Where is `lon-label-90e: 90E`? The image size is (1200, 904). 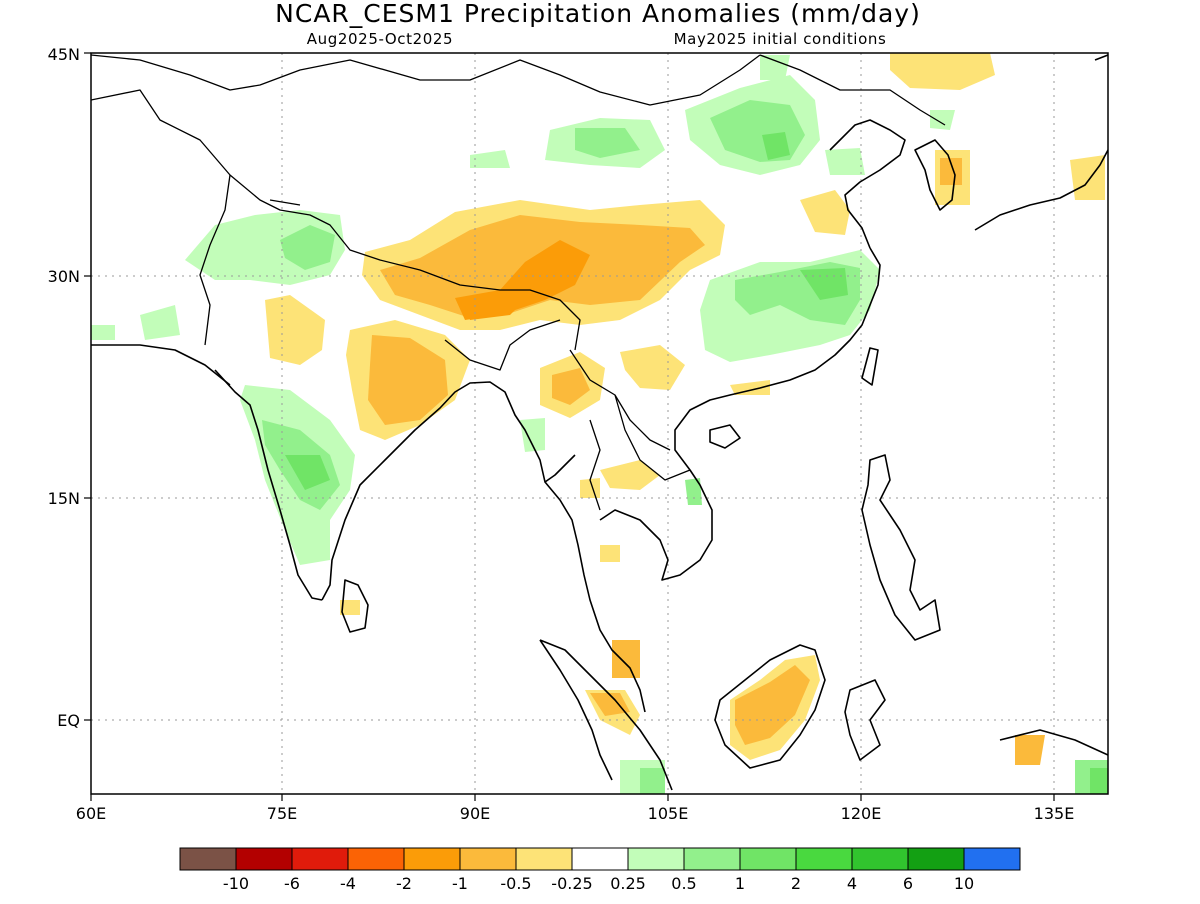
lon-label-90e: 90E is located at coordinates (475, 813).